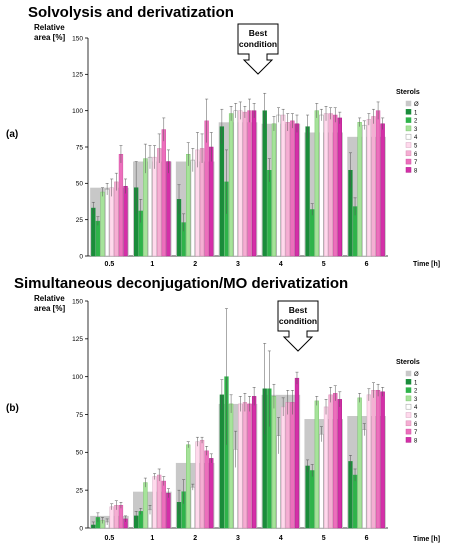 Image resolution: width=461 pixels, height=550 pixels. Describe the element at coordinates (195, 538) in the screenshot. I see `x-tick-label: 2` at that location.